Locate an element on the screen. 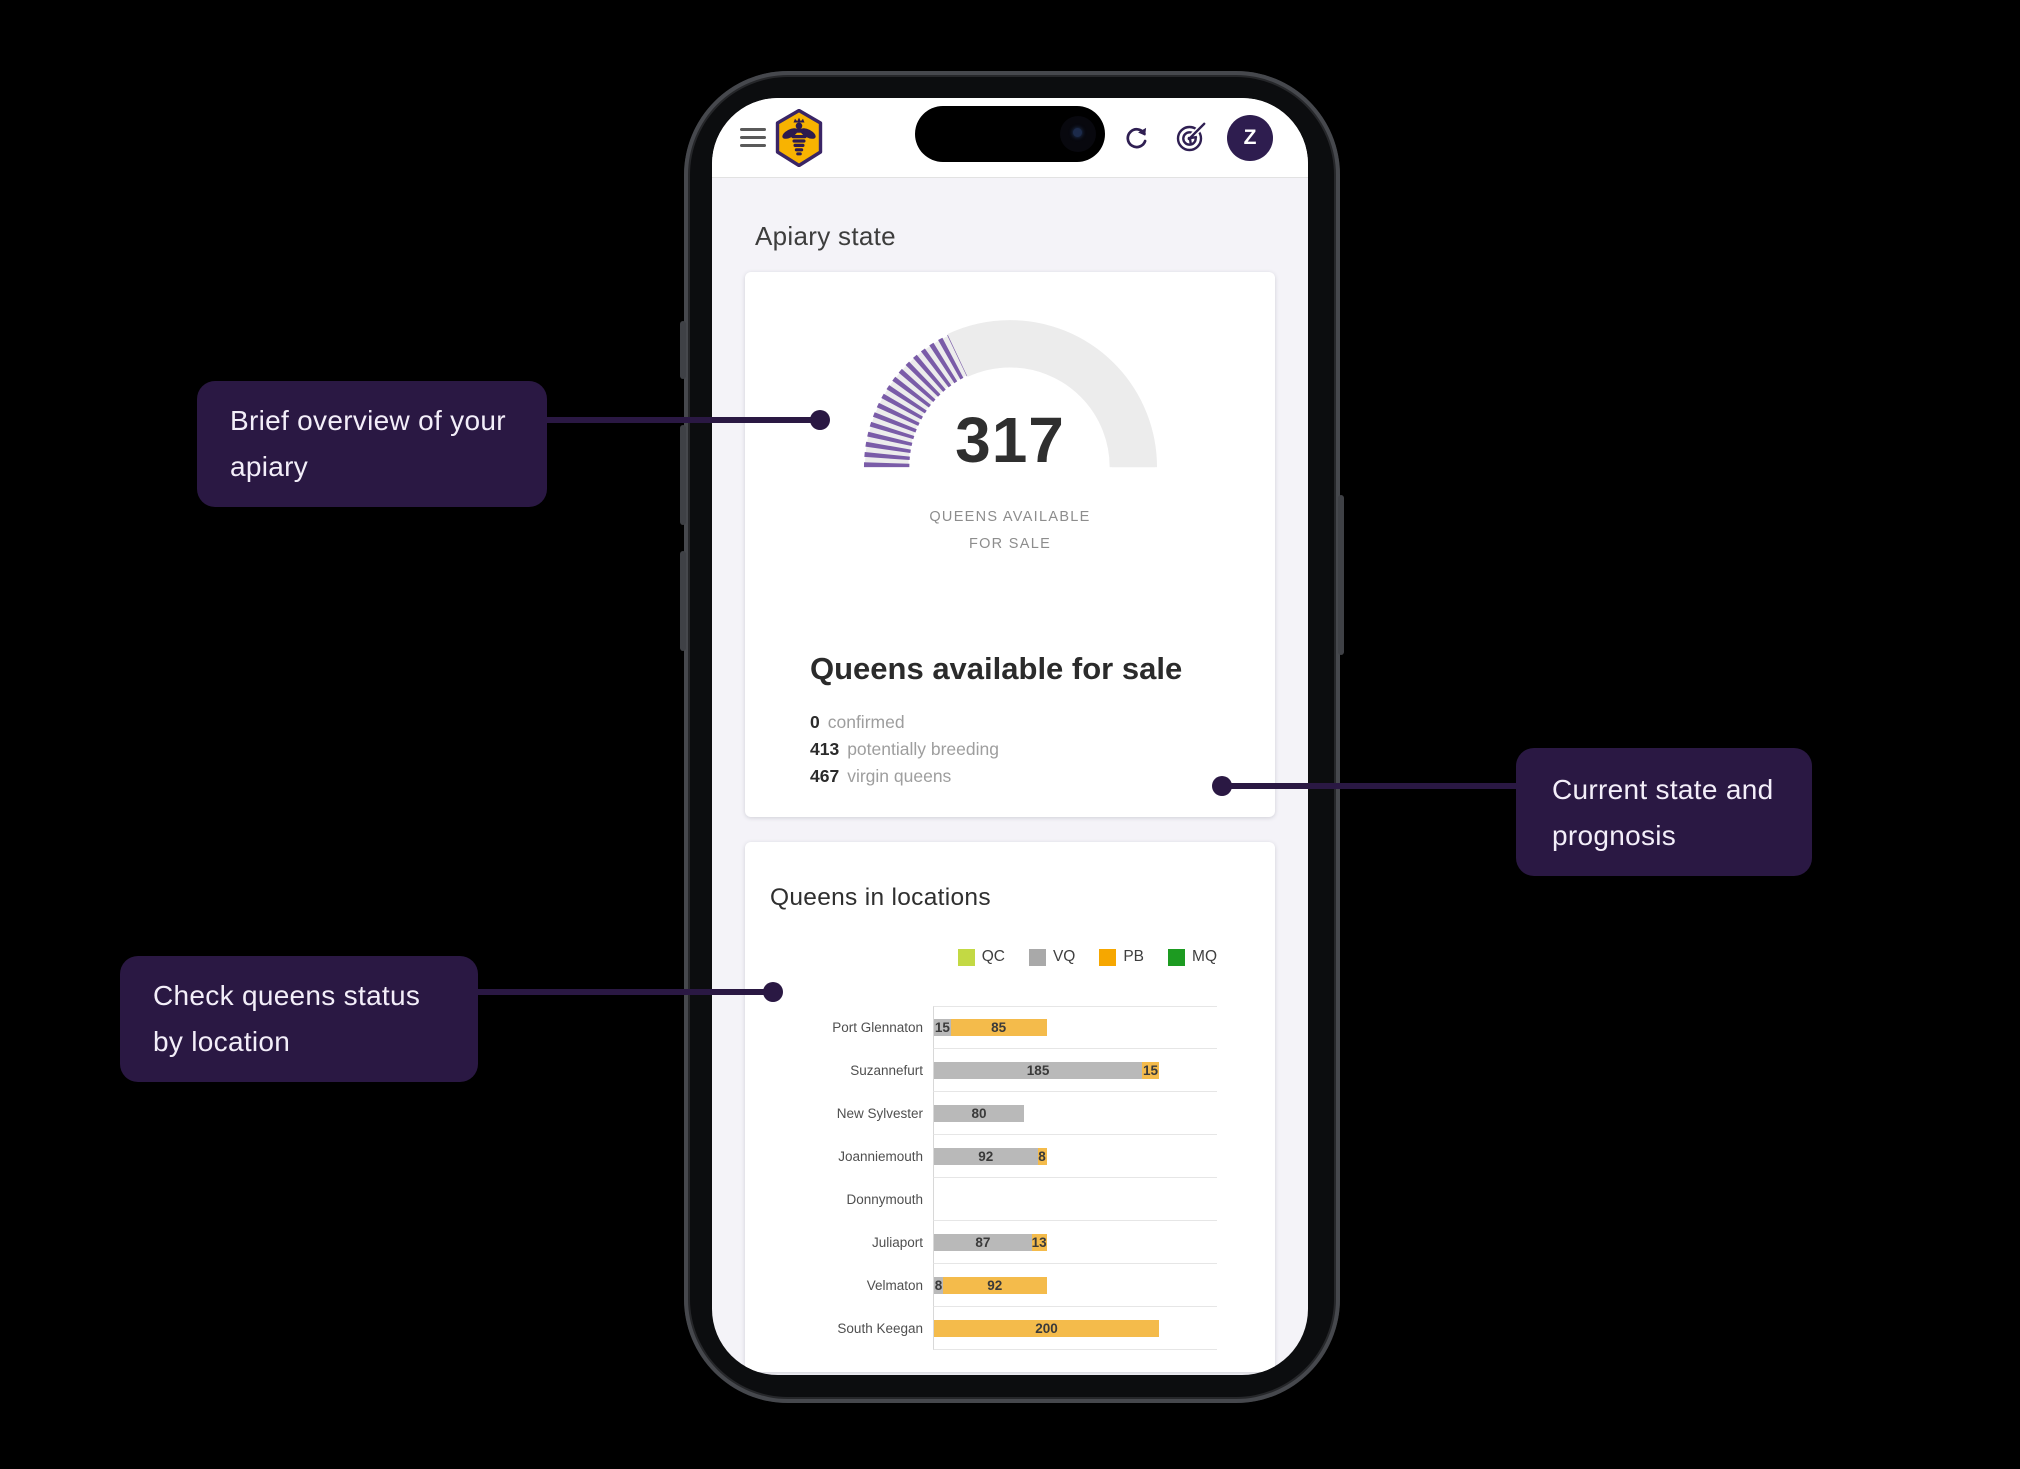  chart-category-label: Joanniemouth is located at coordinates (880, 1156).